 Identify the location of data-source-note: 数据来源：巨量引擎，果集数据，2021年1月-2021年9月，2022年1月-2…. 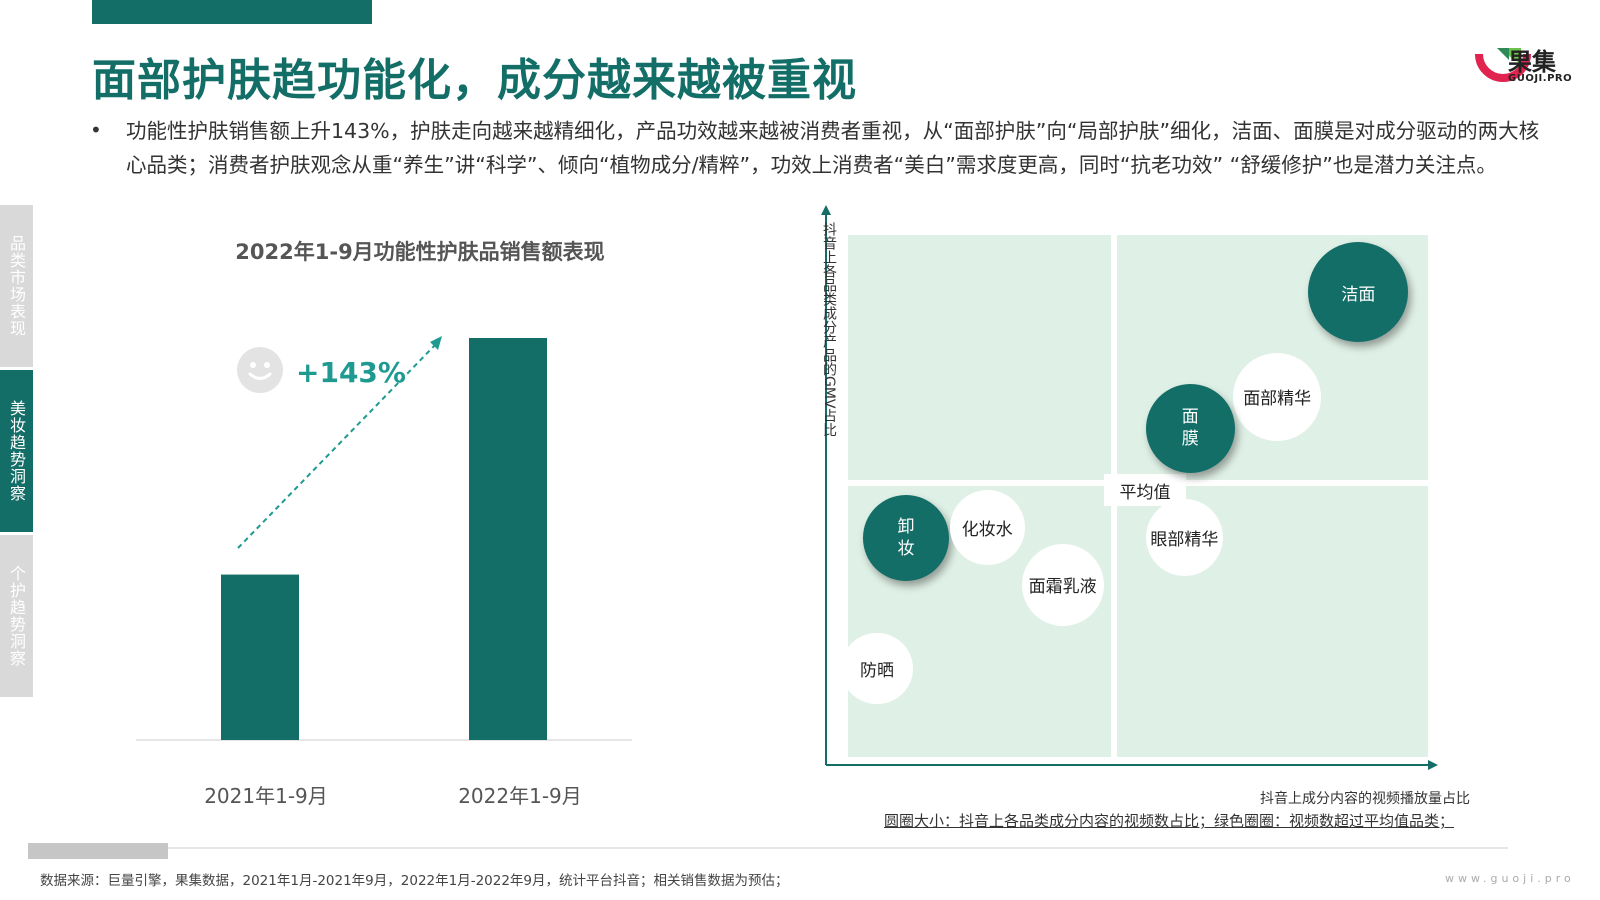
(414, 881).